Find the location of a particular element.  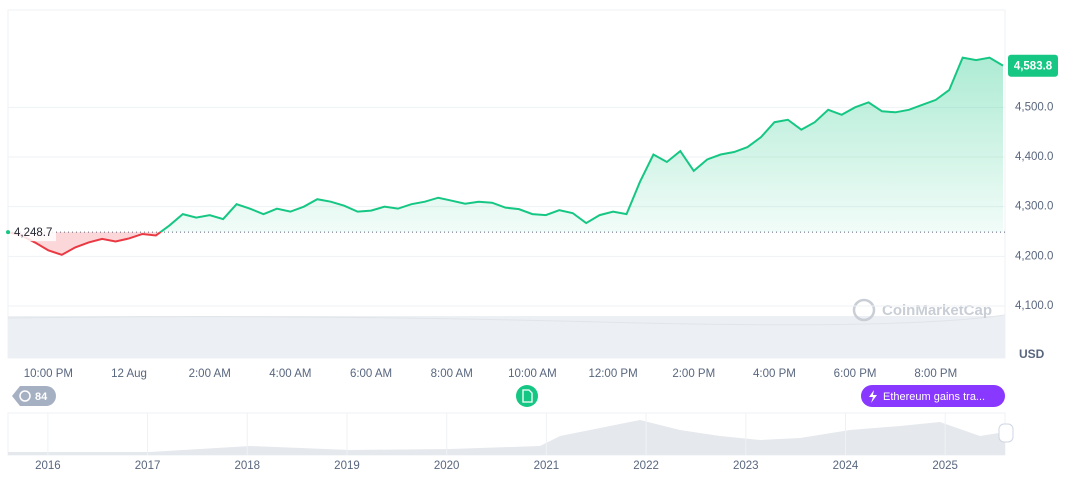

navigator-tick-label: 2022 is located at coordinates (646, 466).